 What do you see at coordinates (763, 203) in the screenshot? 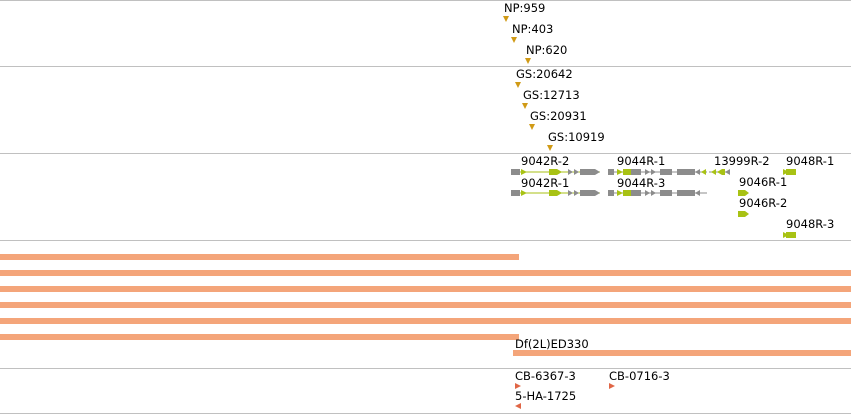
I see `gene-label: 9046R-2` at bounding box center [763, 203].